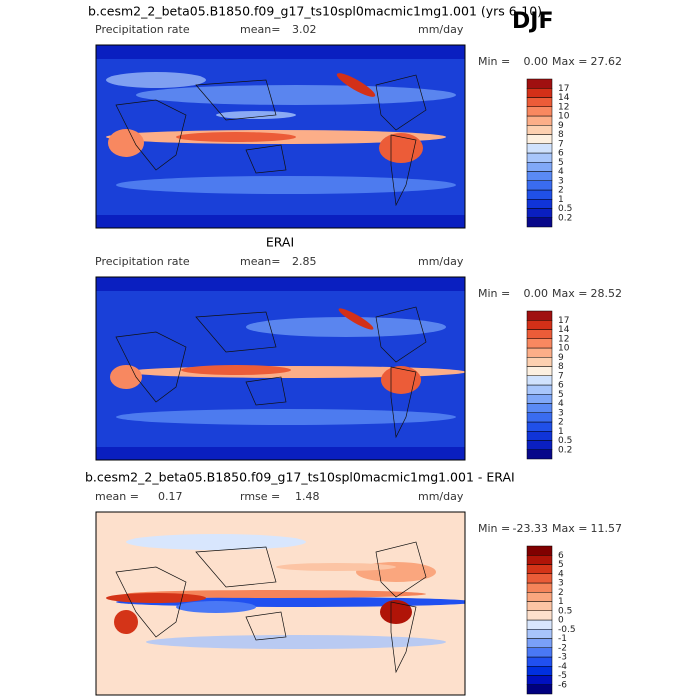 The image size is (700, 700). Describe the element at coordinates (304, 261) in the screenshot. I see `stat-value: 2.85` at that location.